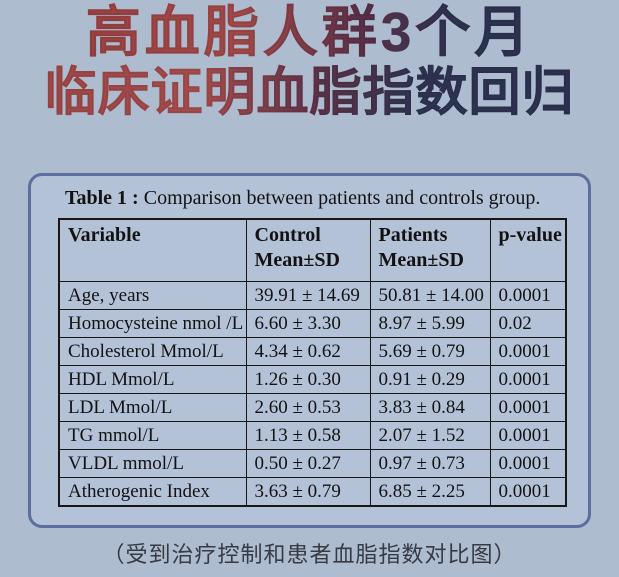 The height and width of the screenshot is (577, 619). I want to click on cell-control: 1.13 ± 0.58, so click(308, 435).